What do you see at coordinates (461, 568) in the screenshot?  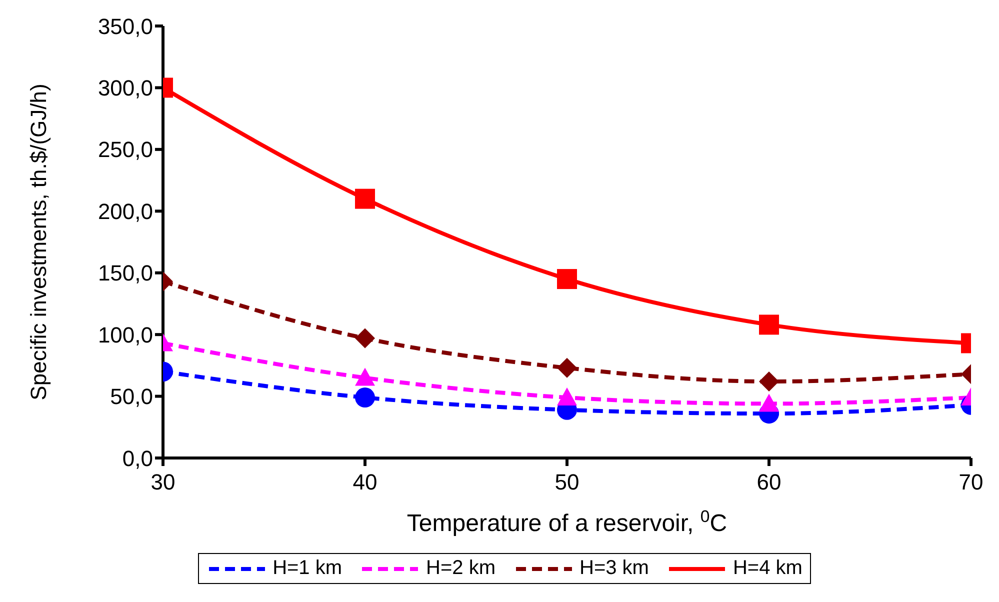 I see `legend-label: H=2 km` at bounding box center [461, 568].